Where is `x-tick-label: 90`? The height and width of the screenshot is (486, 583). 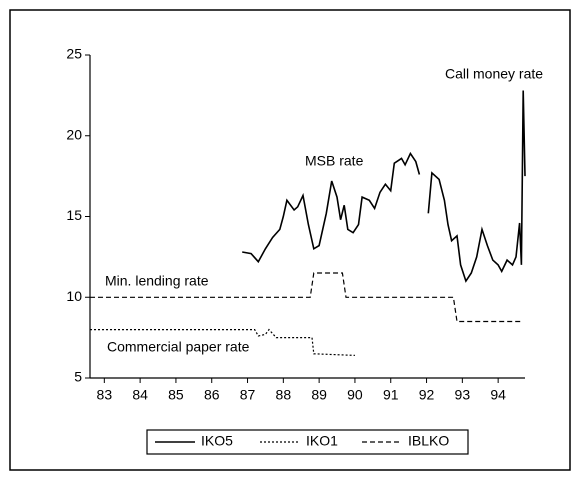 x-tick-label: 90 is located at coordinates (355, 395).